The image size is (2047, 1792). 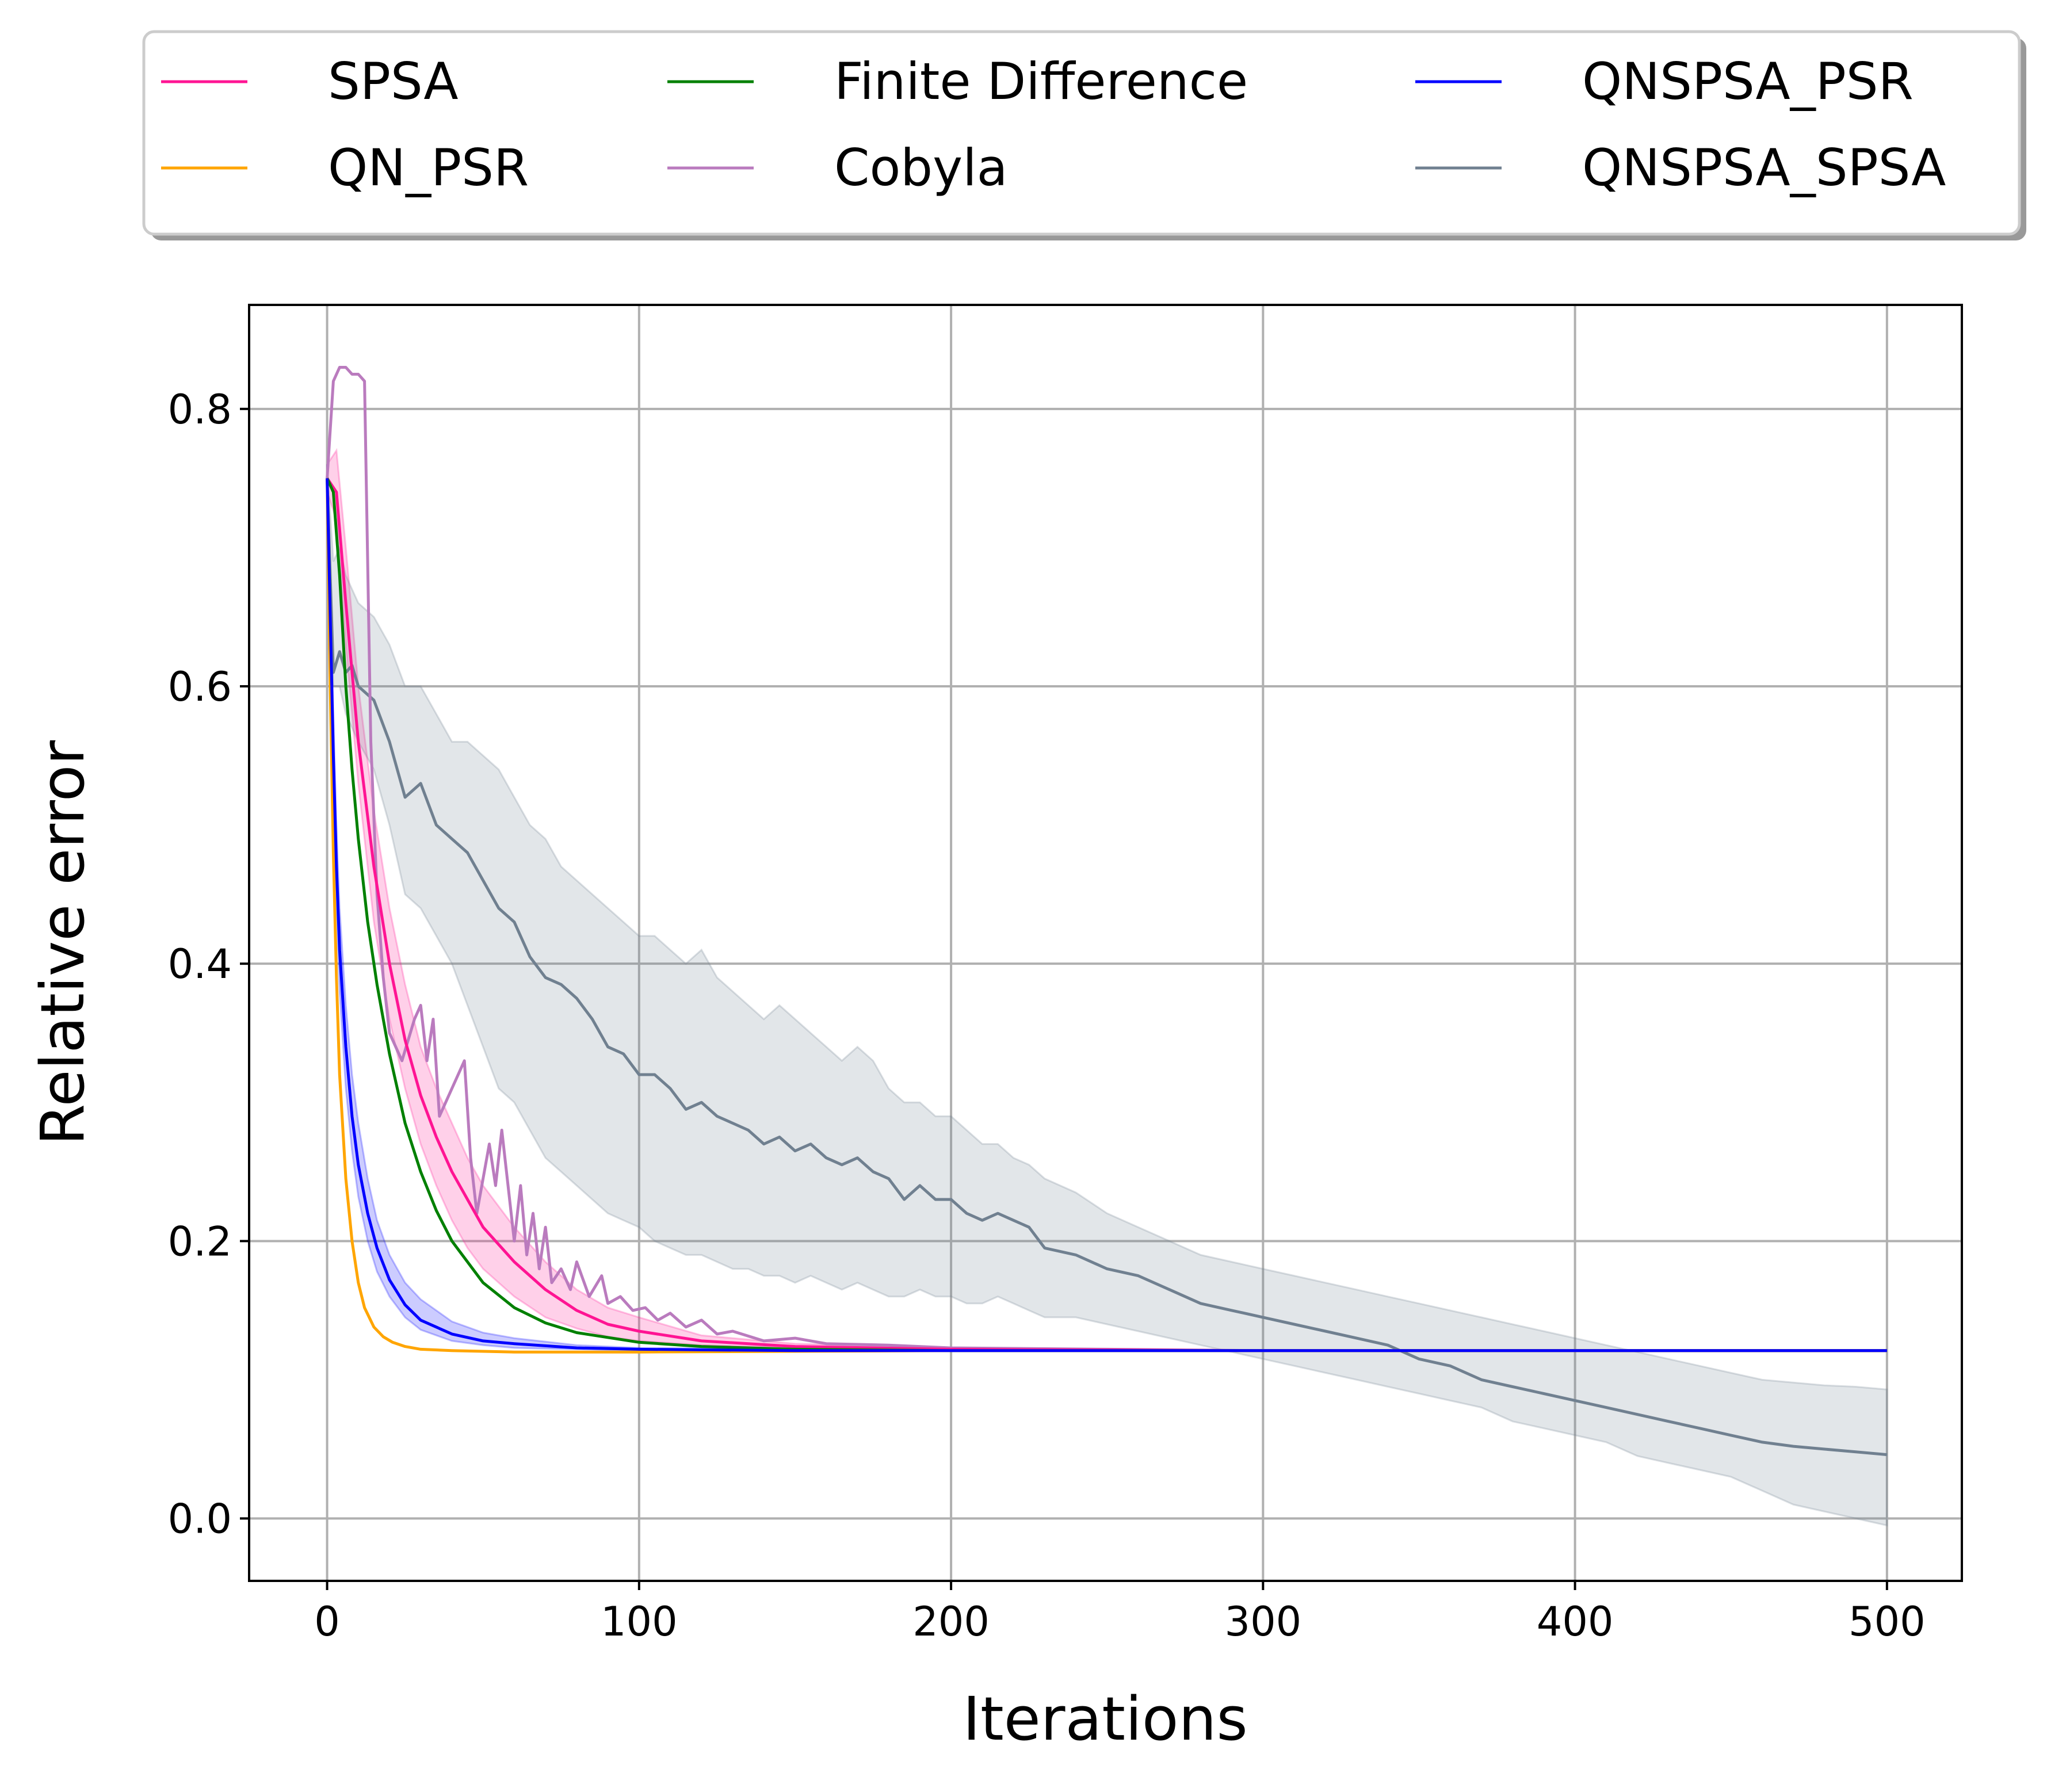 What do you see at coordinates (200, 965) in the screenshot?
I see `y-tick-label: 0.4` at bounding box center [200, 965].